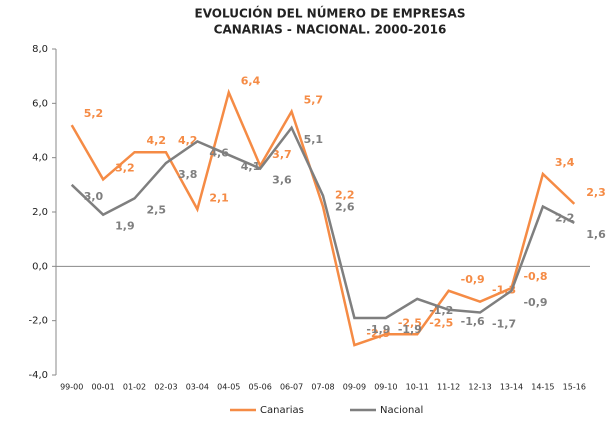 The image size is (614, 421). What do you see at coordinates (219, 152) in the screenshot?
I see `data-label: 4,6` at bounding box center [219, 152].